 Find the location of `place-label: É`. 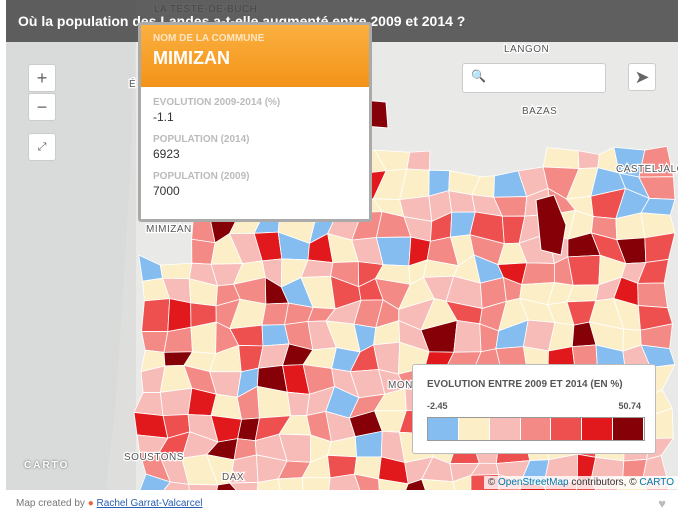

place-label: É is located at coordinates (132, 83).